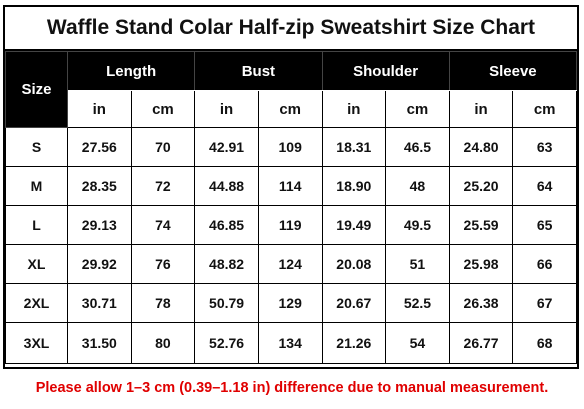 This screenshot has width=584, height=409. What do you see at coordinates (481, 264) in the screenshot?
I see `measurement-cell: 25.98` at bounding box center [481, 264].